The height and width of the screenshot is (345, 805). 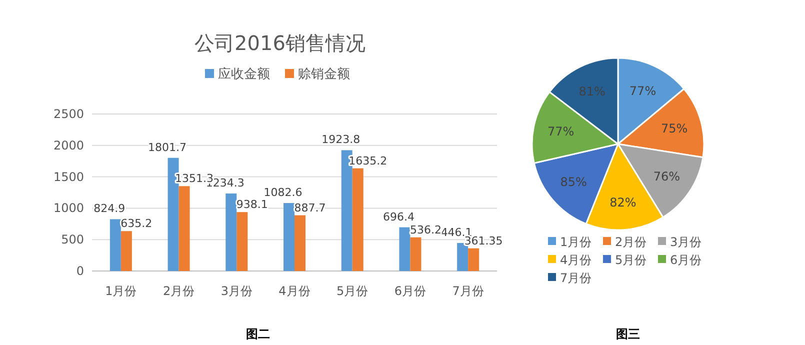 What do you see at coordinates (121, 291) in the screenshot?
I see `x-tick-label: 1月份` at bounding box center [121, 291].